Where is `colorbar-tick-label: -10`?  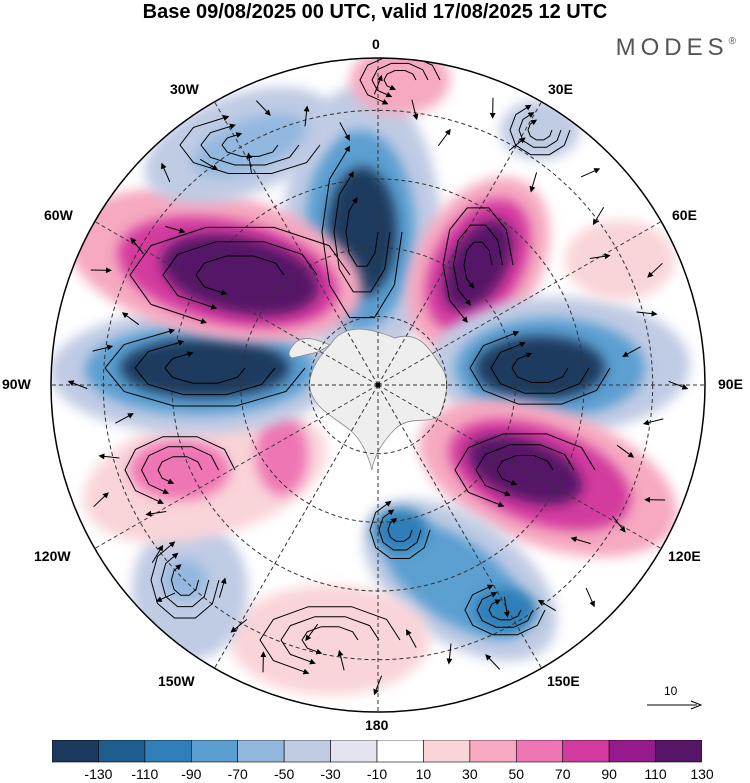
colorbar-tick-label: -10 is located at coordinates (377, 774).